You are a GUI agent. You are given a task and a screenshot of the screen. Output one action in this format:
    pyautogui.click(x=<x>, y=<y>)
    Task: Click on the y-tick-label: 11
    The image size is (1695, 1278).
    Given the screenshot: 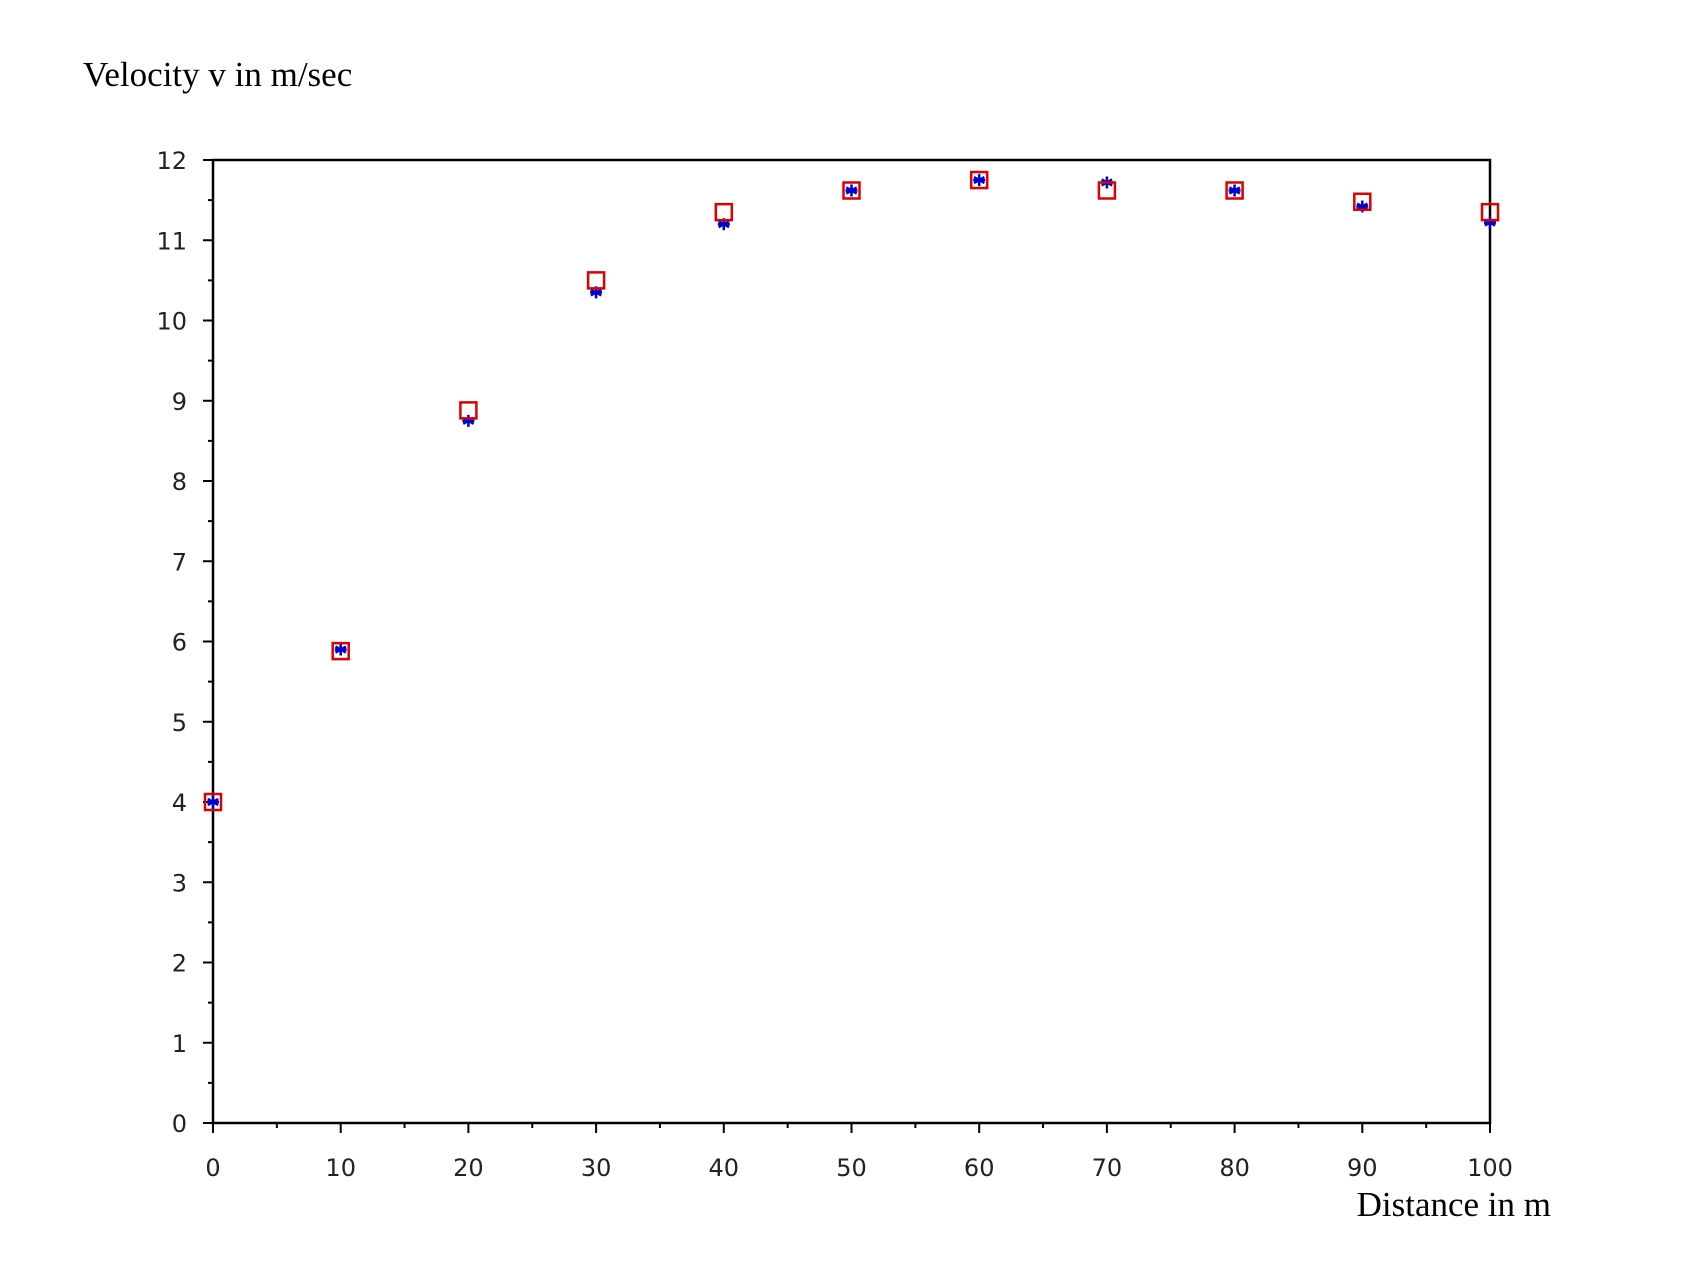 What is the action you would take?
    pyautogui.click(x=171, y=241)
    